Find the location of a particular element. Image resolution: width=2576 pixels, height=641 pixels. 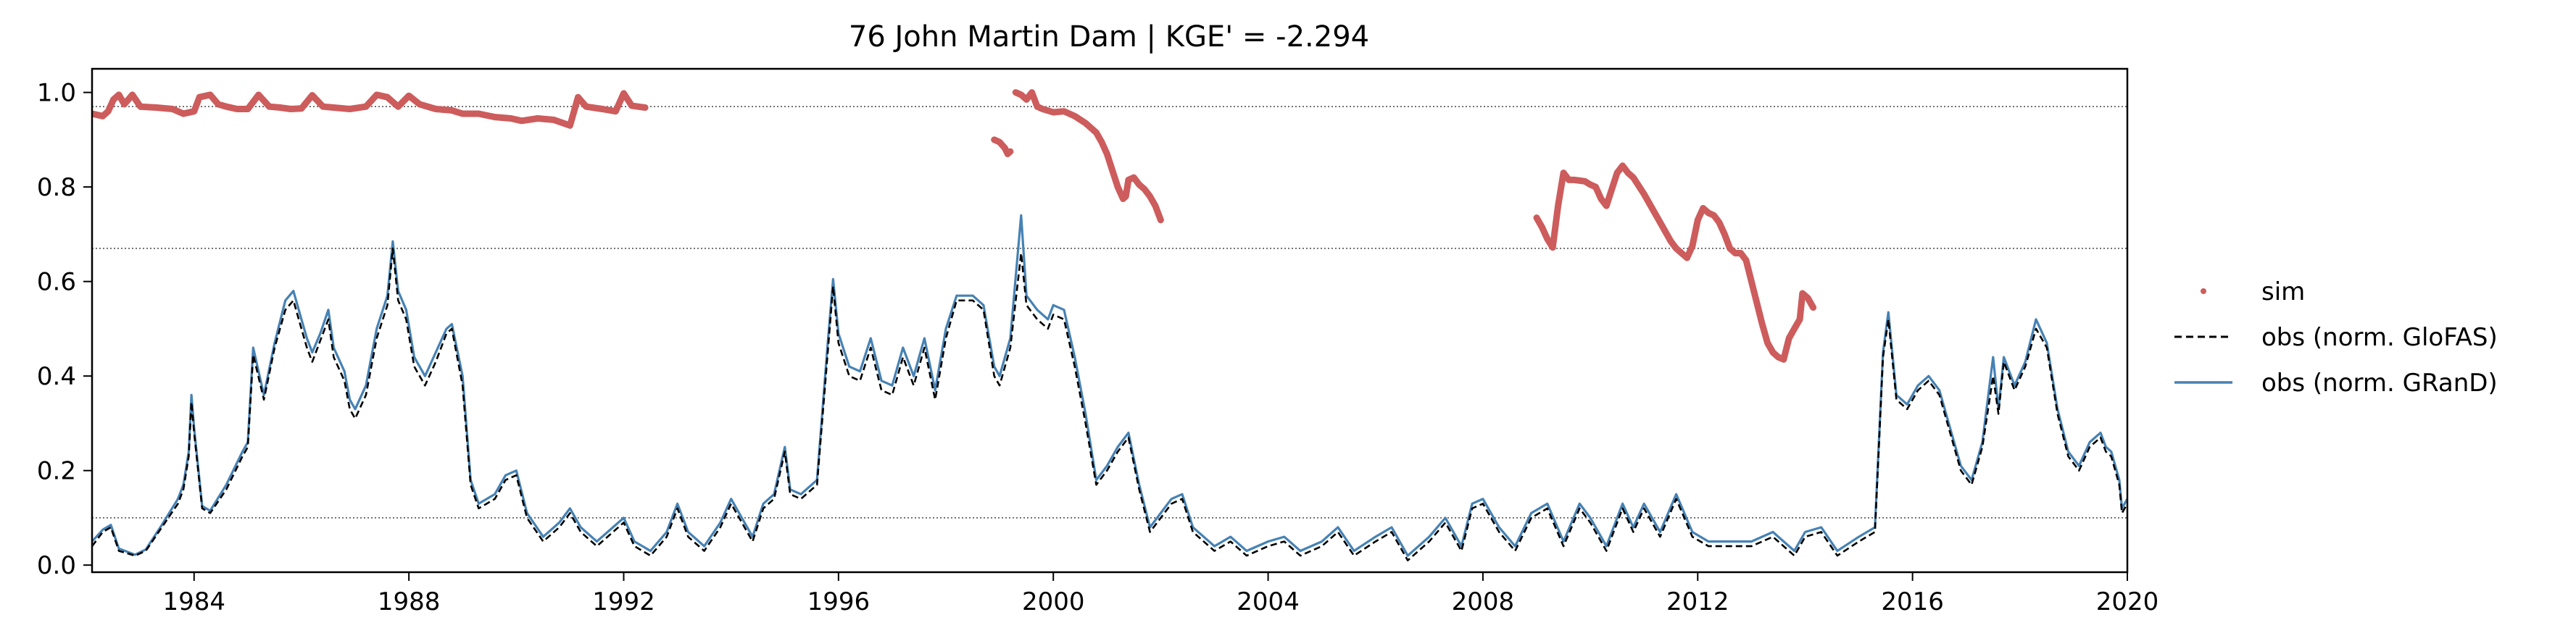

legend-marker-sim is located at coordinates (2203, 291).